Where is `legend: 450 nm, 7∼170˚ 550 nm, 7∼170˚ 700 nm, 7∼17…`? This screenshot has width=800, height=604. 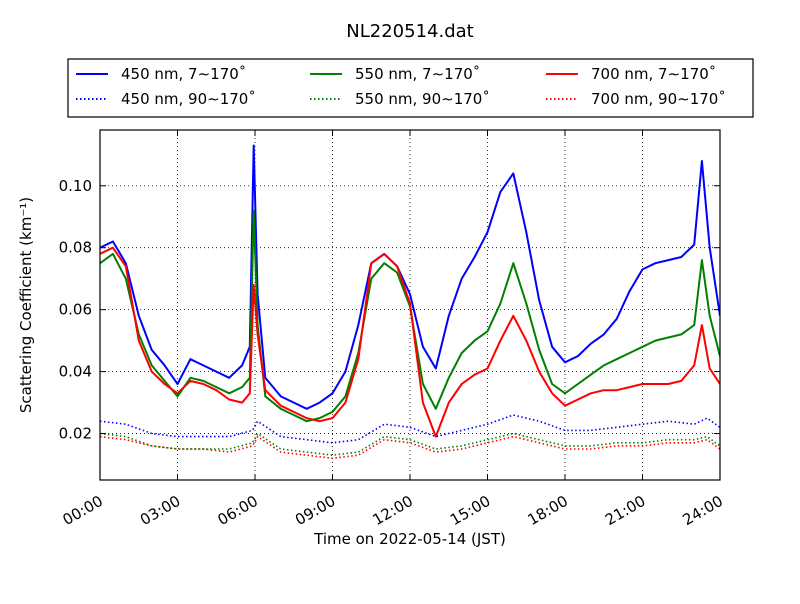 legend: 450 nm, 7∼170˚ 550 nm, 7∼170˚ 700 nm, 7∼17… is located at coordinates (410, 88).